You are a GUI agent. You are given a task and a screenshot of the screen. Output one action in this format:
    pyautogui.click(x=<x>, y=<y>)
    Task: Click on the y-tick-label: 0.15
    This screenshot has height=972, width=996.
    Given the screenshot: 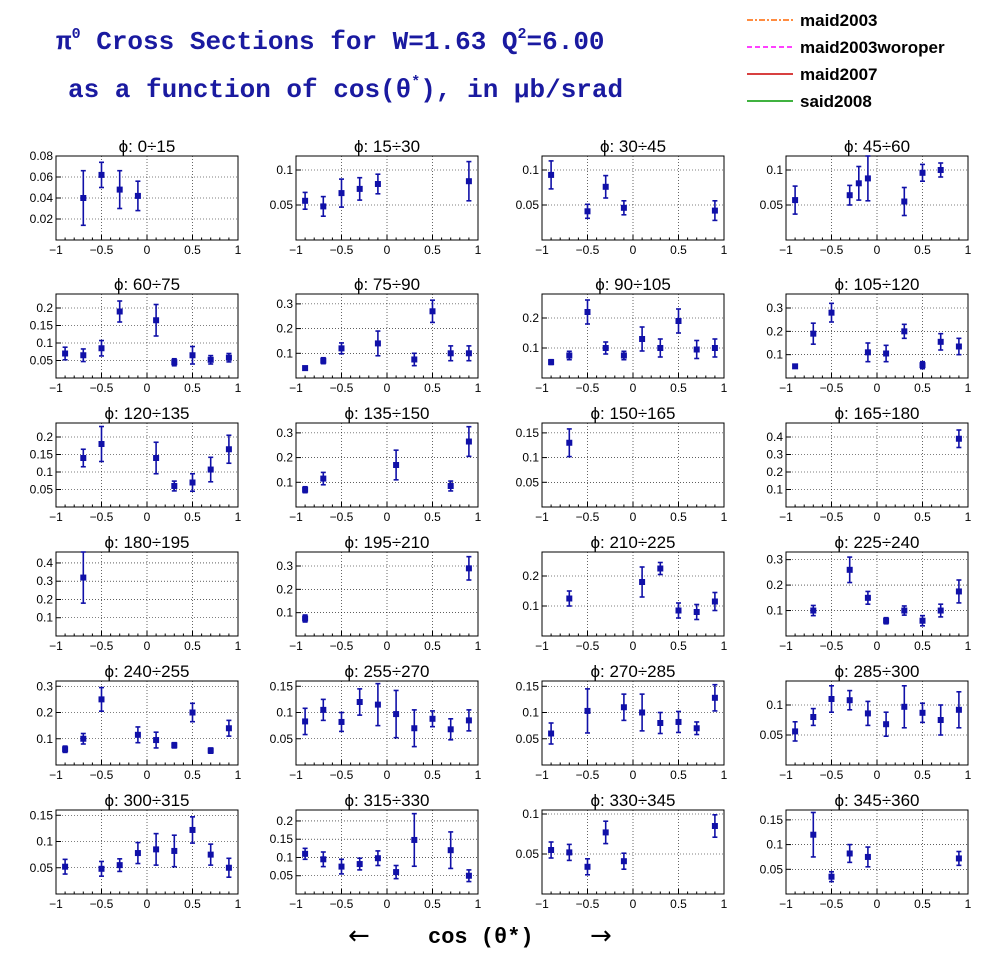 What is the action you would take?
    pyautogui.click(x=42, y=455)
    